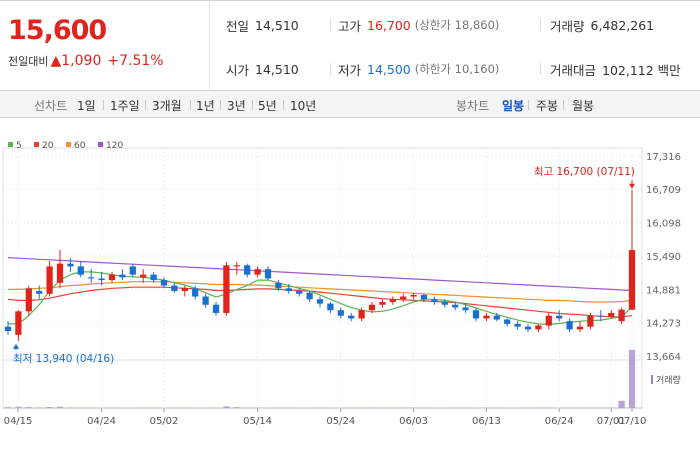 The image size is (700, 450). What do you see at coordinates (513, 106) in the screenshot?
I see `candle-daily: 일봉` at bounding box center [513, 106].